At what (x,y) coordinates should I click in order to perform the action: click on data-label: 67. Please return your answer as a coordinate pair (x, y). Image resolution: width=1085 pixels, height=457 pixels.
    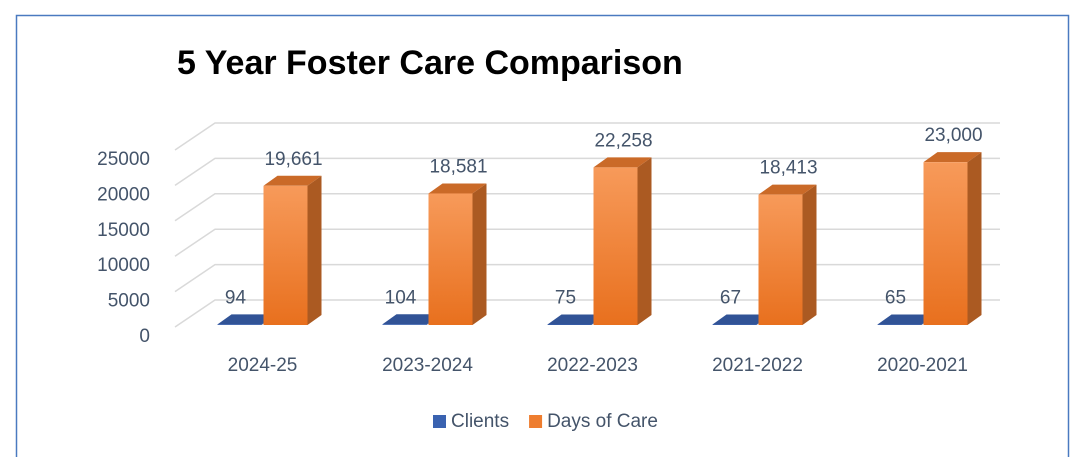
    Looking at the image, I should click on (730, 298).